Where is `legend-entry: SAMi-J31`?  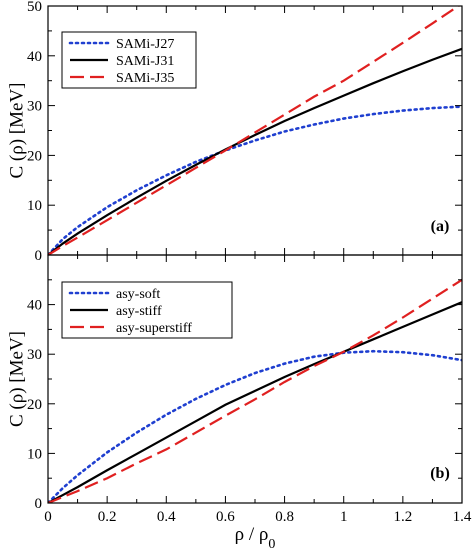
legend-entry: SAMi-J31 is located at coordinates (145, 61).